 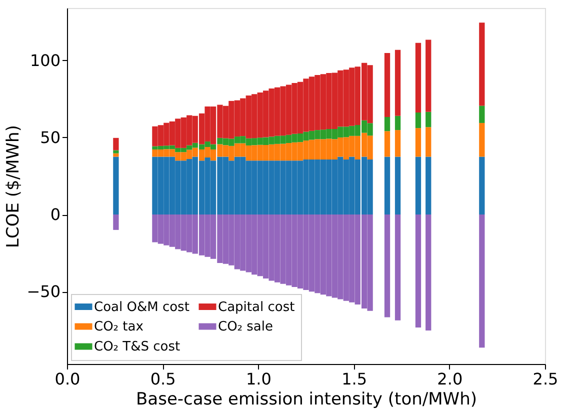 What do you see at coordinates (14, 186) in the screenshot?
I see `y-axis-title: LCOE ($/MWh)` at bounding box center [14, 186].